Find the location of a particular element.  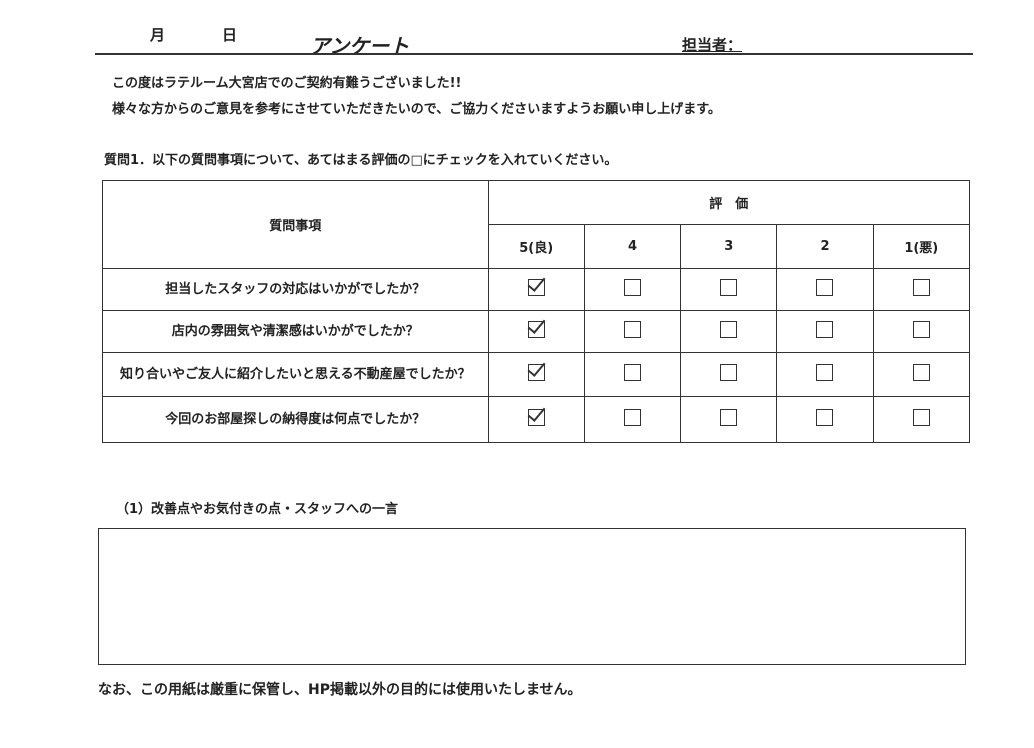

header-question-items: 質問事項 is located at coordinates (295, 224).